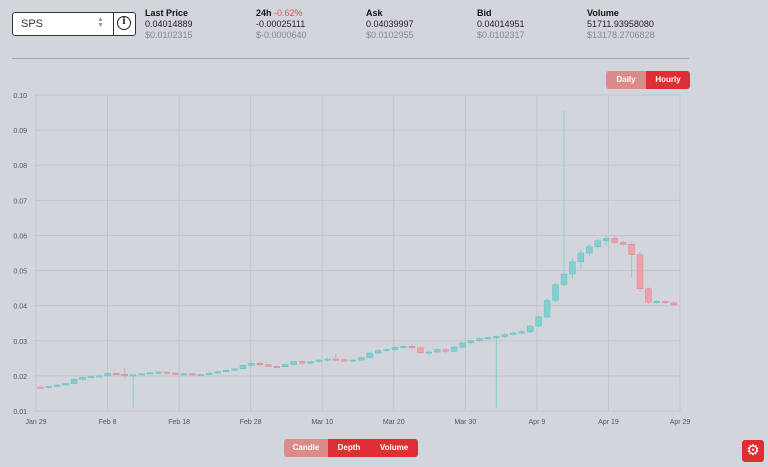 The image size is (768, 467). I want to click on stat-24h: 24h -0.62% -0.00025111 $-0.0000640, so click(281, 24).